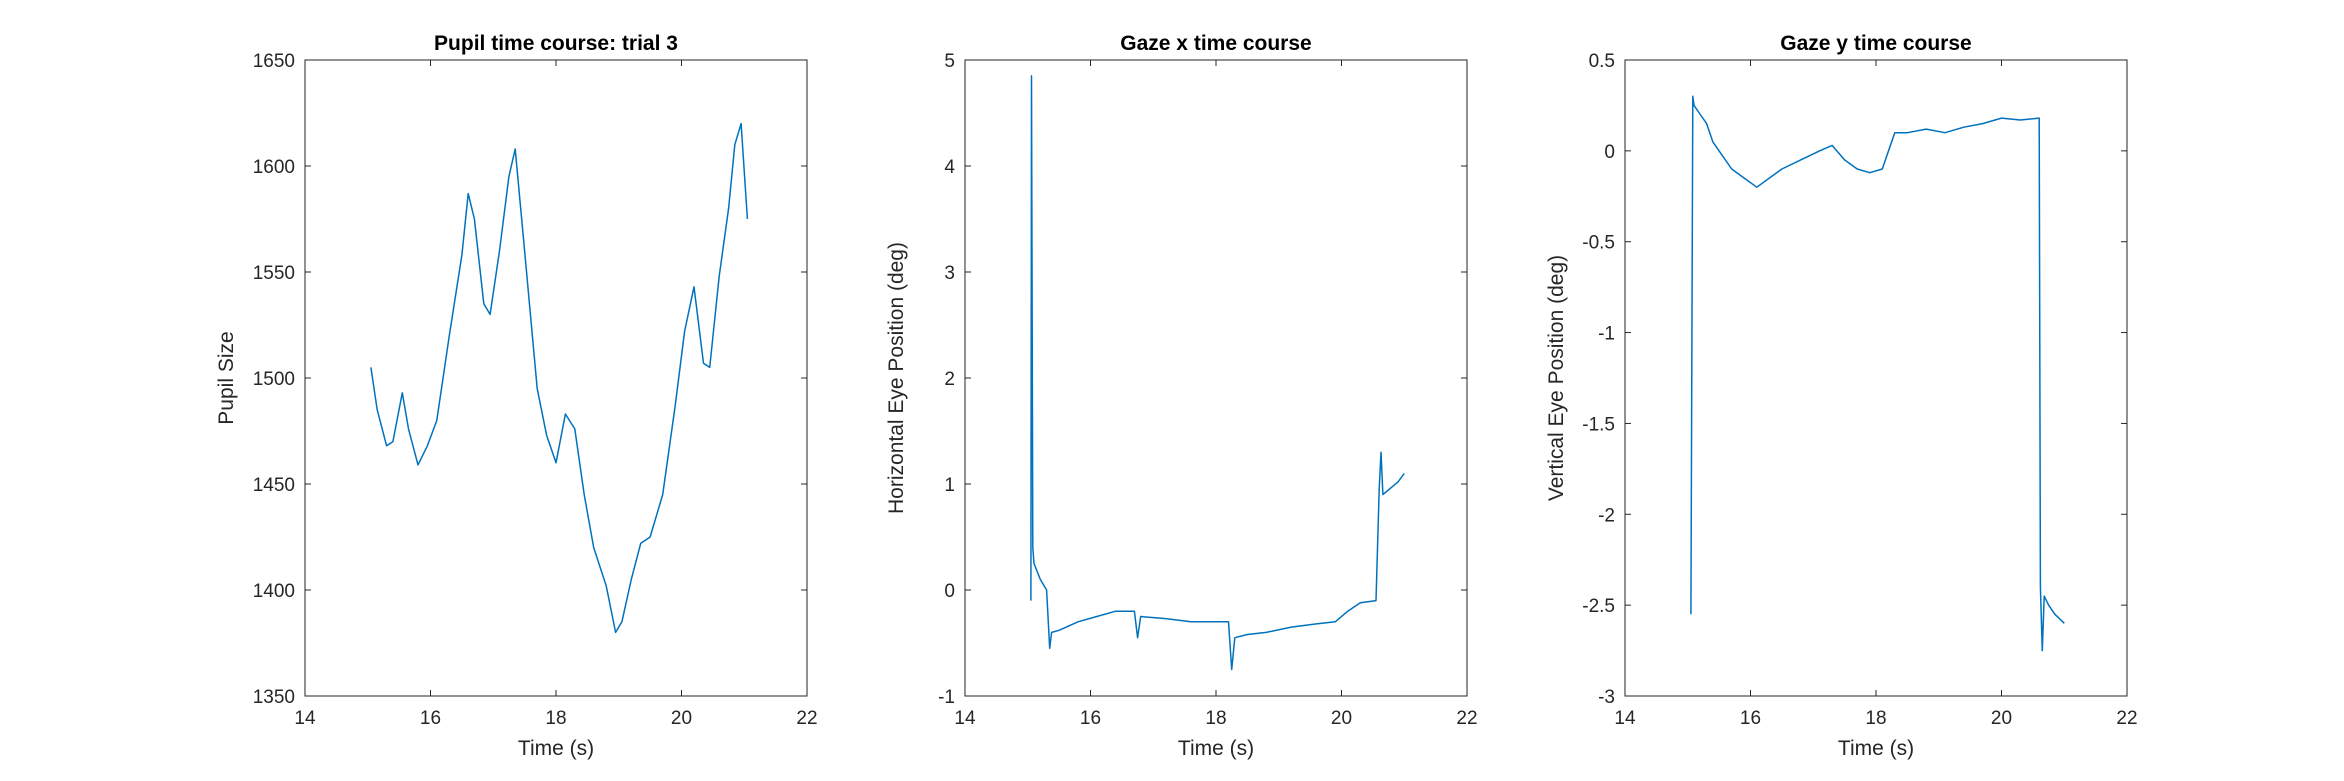  Describe the element at coordinates (556, 43) in the screenshot. I see `chart-title: Pupil time course: trial 3` at that location.